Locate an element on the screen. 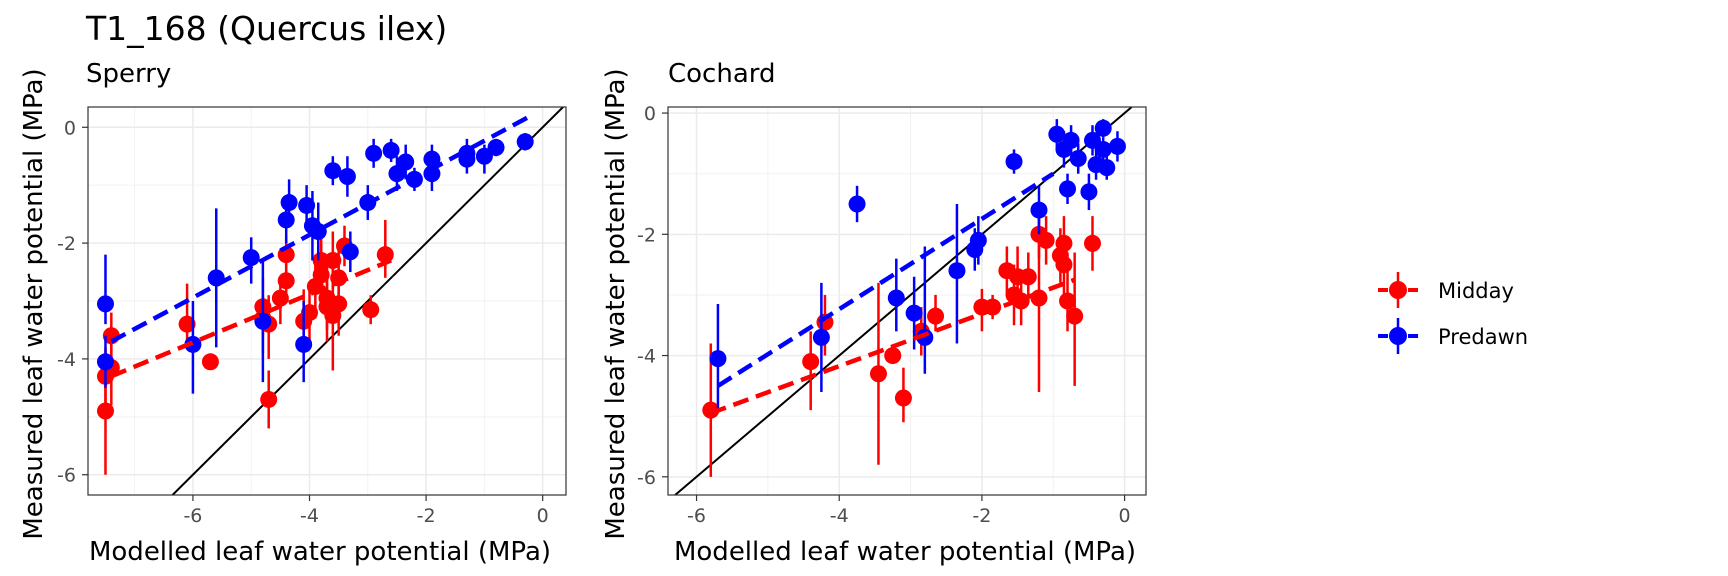 Image resolution: width=1728 pixels, height=576 pixels. panel-subtitle: Cochard is located at coordinates (722, 74).